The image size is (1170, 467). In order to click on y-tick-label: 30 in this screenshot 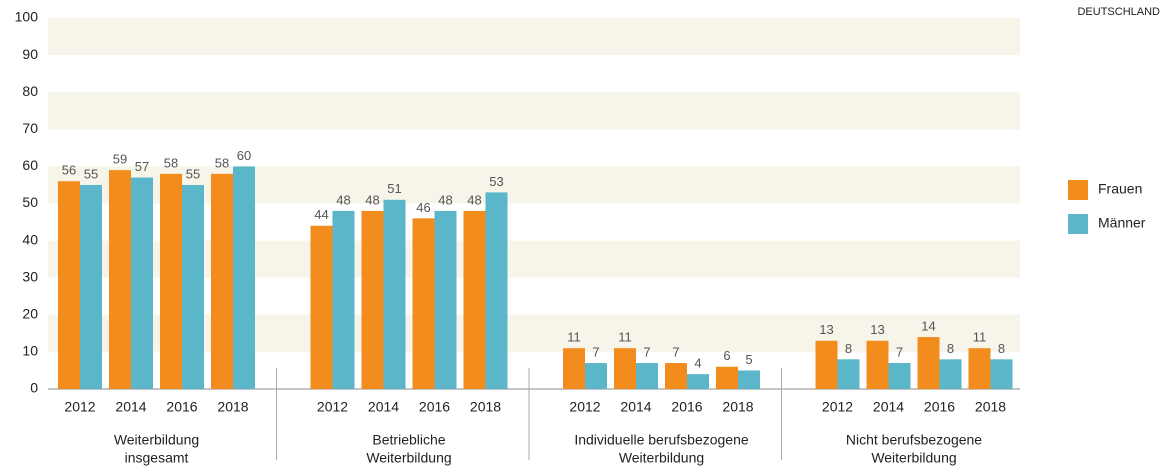, I will do `click(30, 276)`.